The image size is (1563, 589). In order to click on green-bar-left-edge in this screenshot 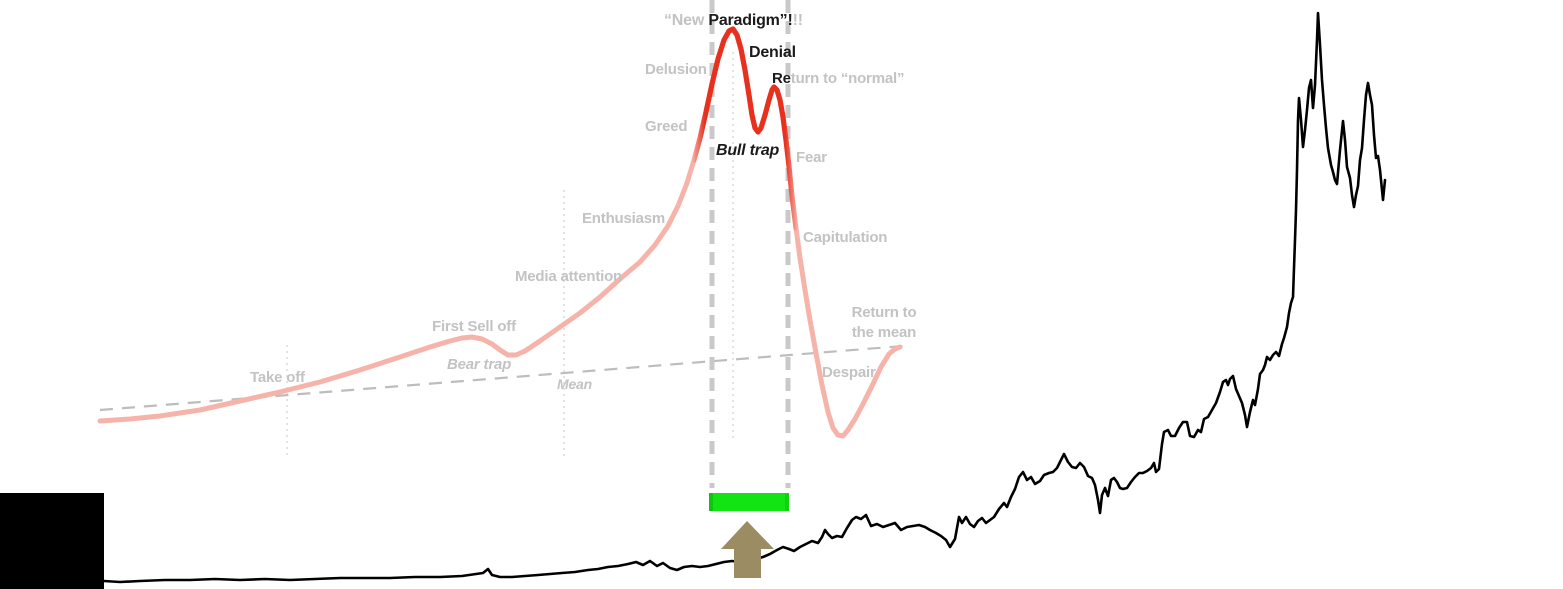, I will do `click(711, 502)`.